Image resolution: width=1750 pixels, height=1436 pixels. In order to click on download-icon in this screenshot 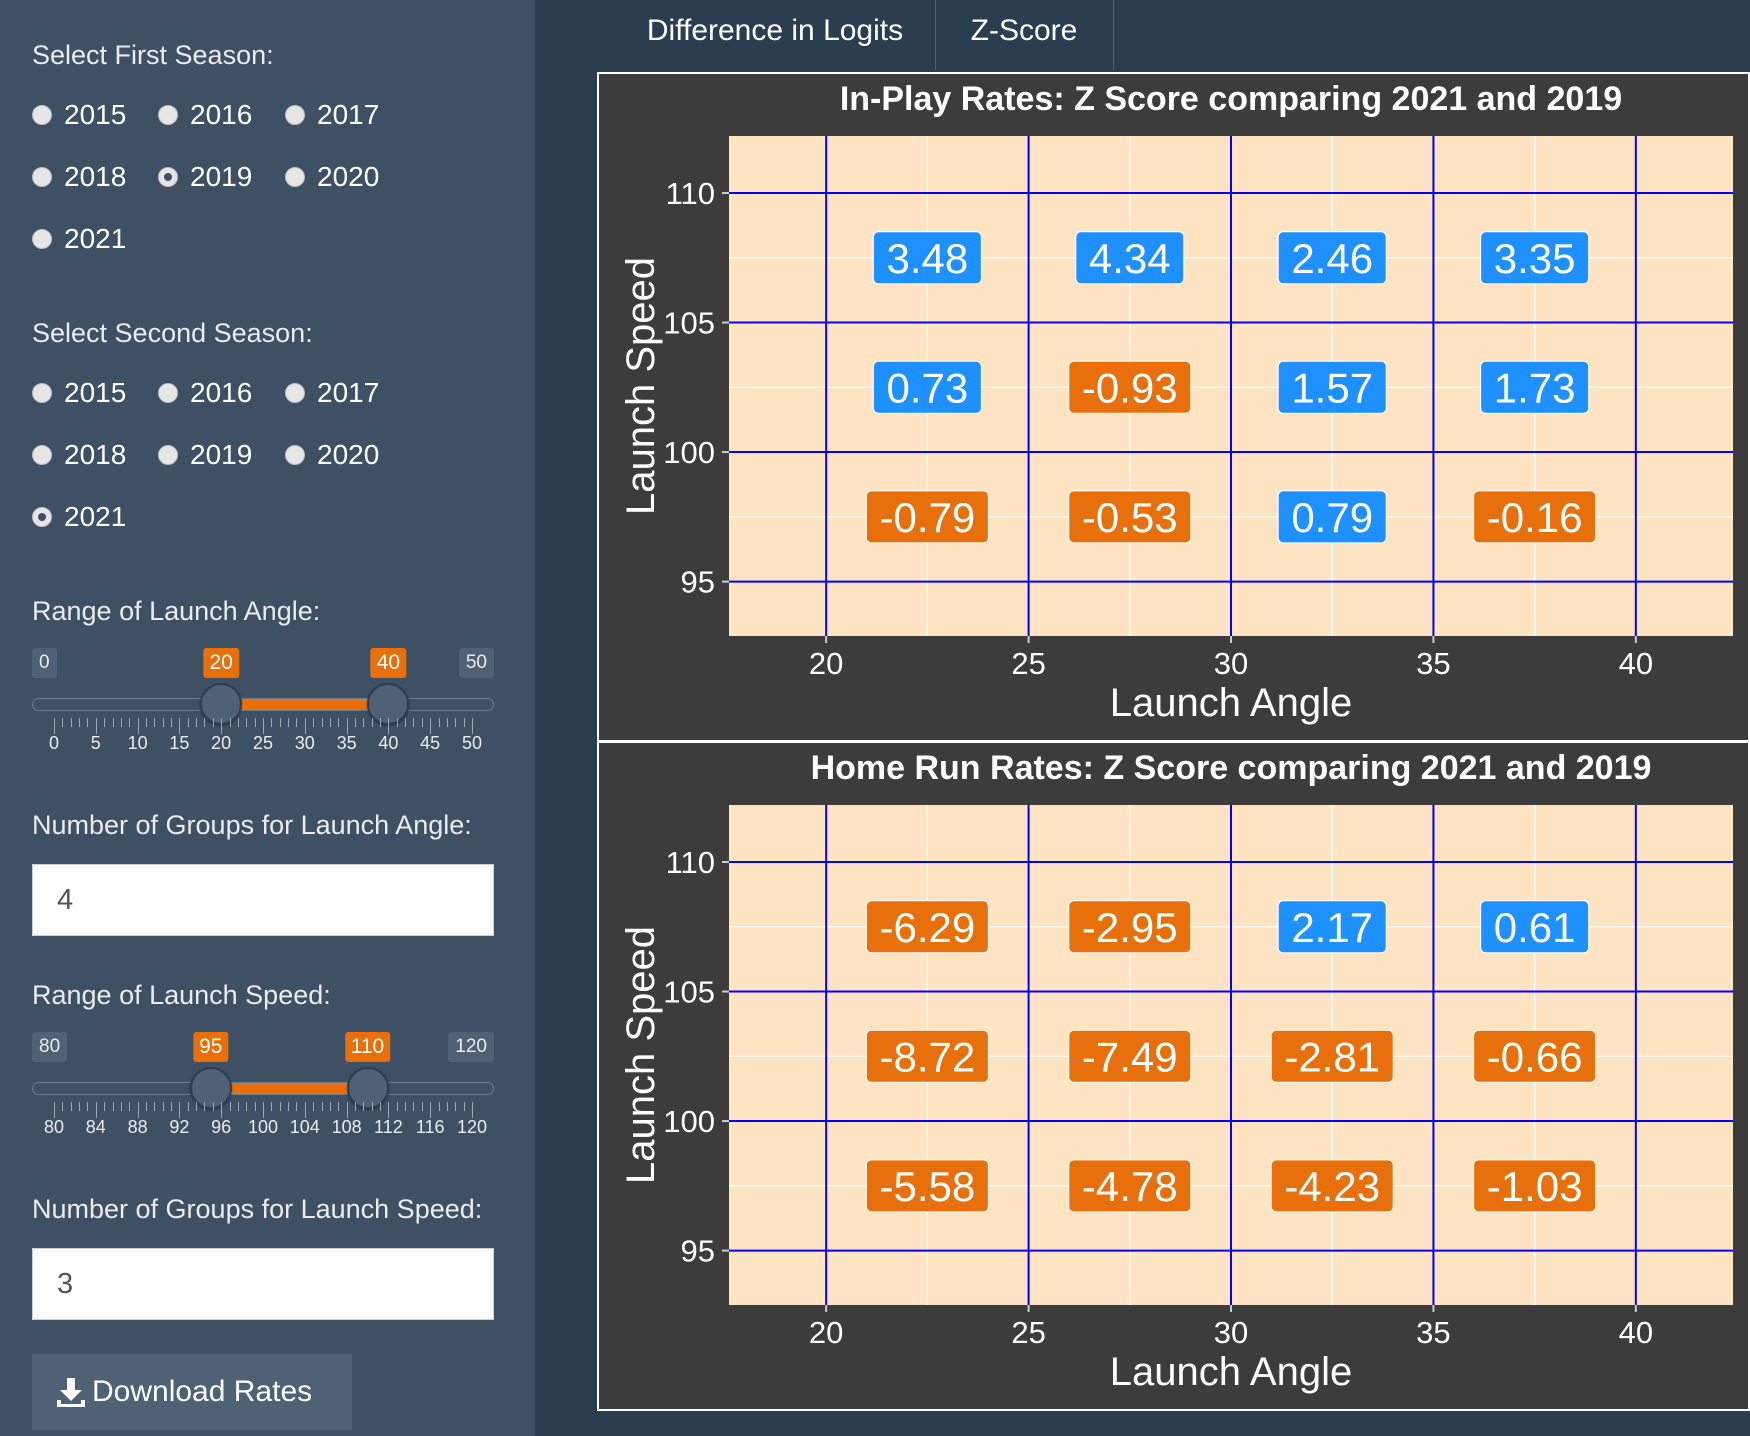, I will do `click(71, 1392)`.